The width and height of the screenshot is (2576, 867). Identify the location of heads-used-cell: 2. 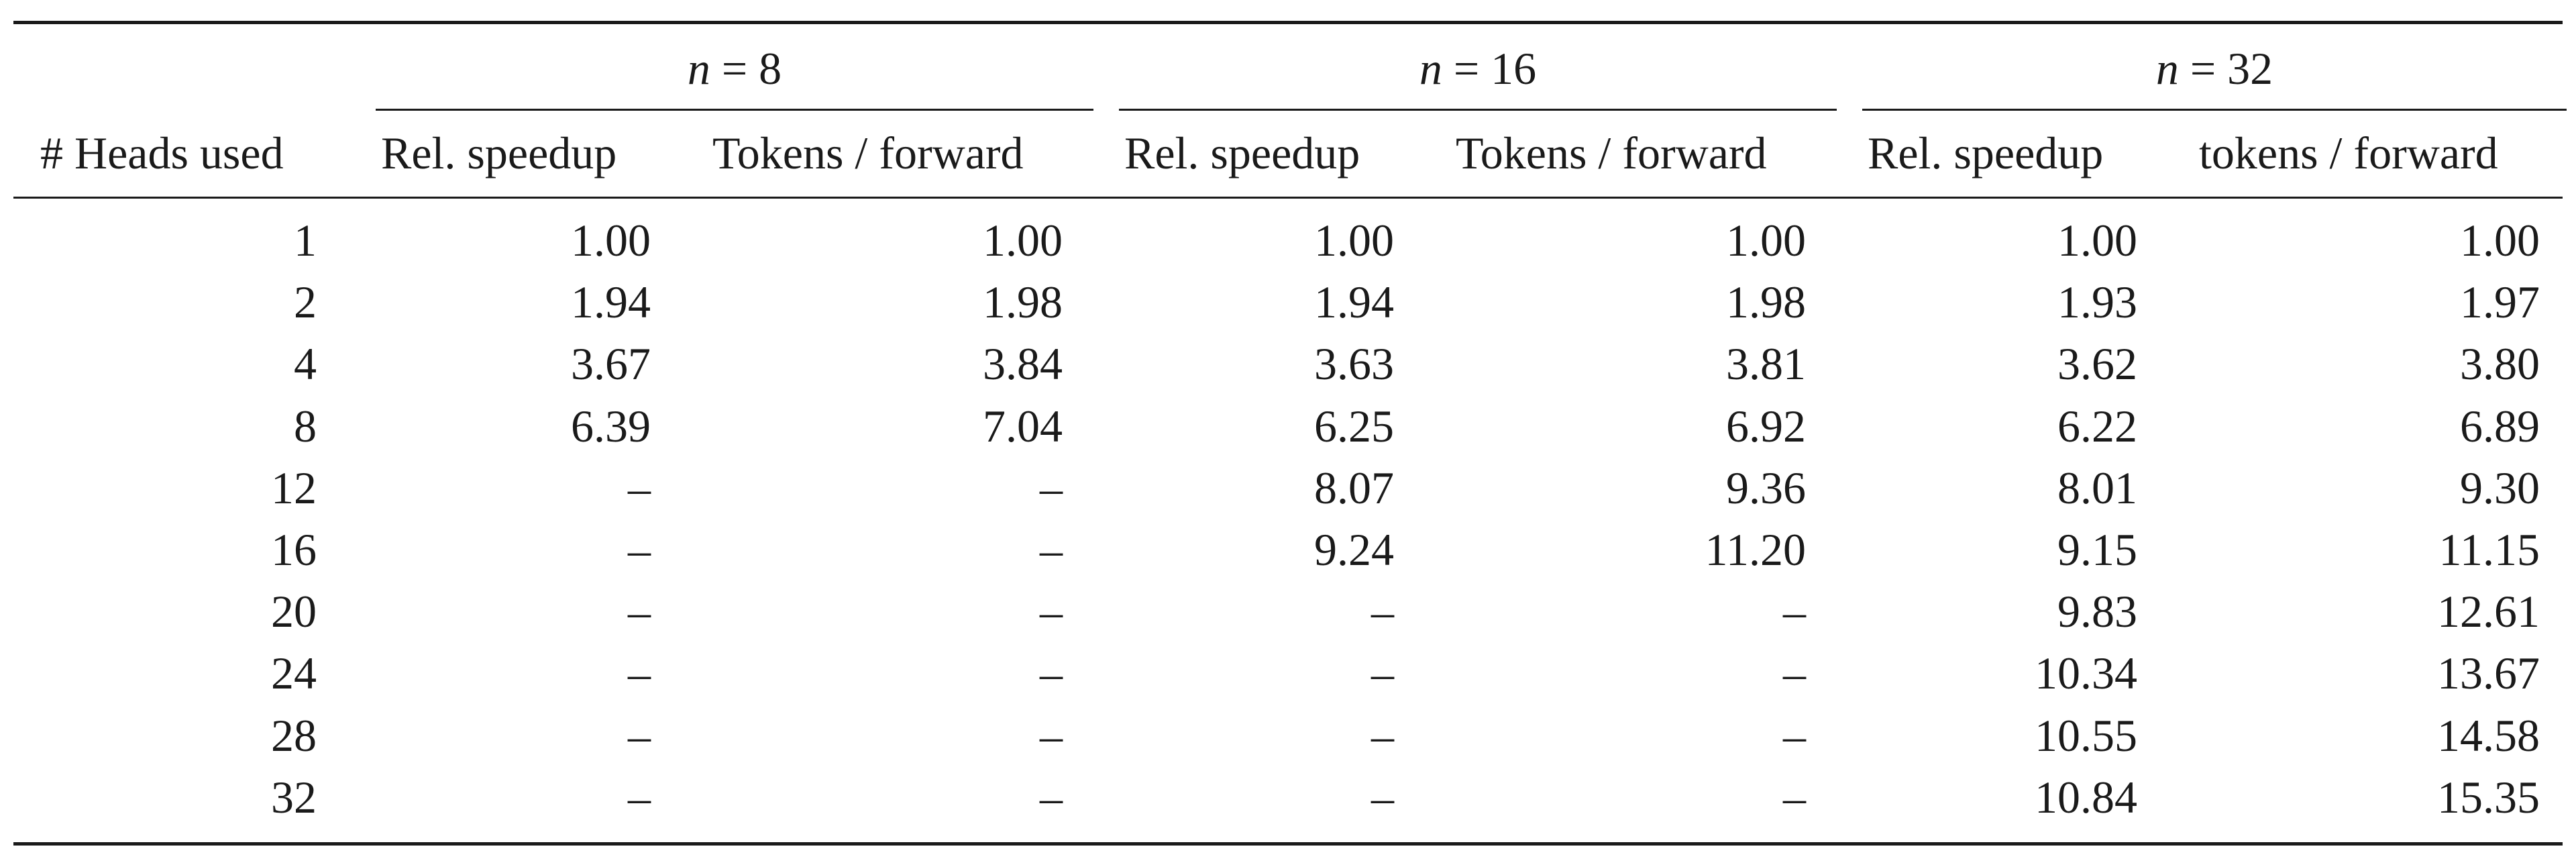
(305, 301).